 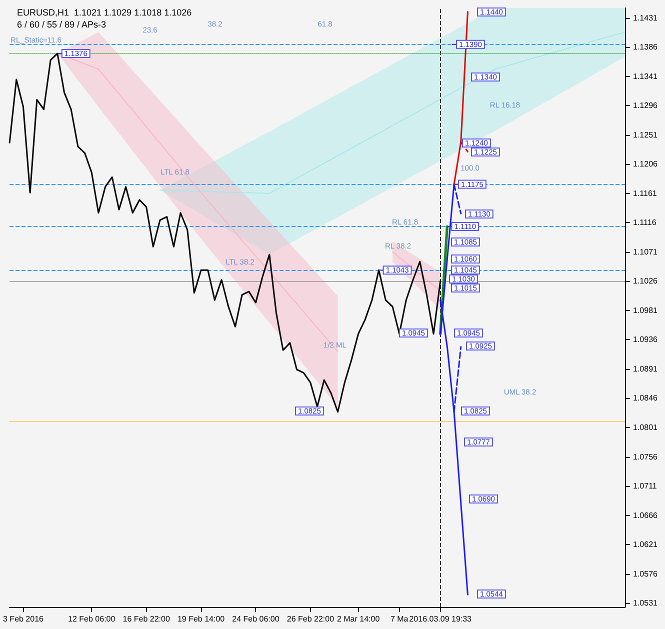 I want to click on y-tick-label: 1.1161, so click(x=645, y=193).